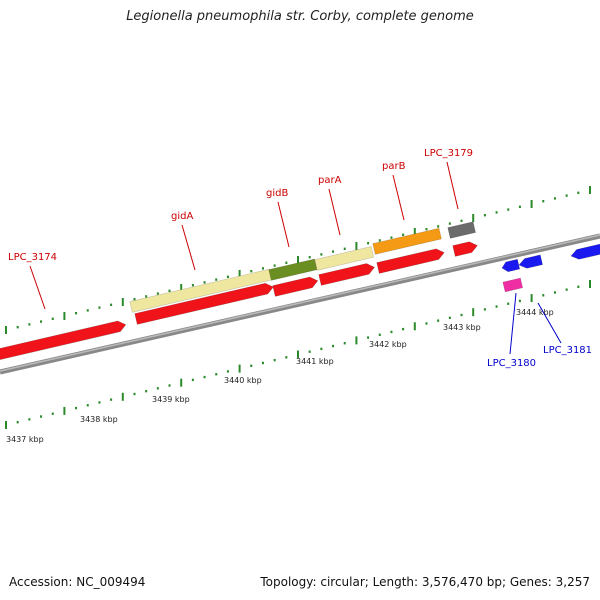 This screenshot has height=600, width=600. Describe the element at coordinates (394, 166) in the screenshot. I see `gene-label-parb: parB` at that location.